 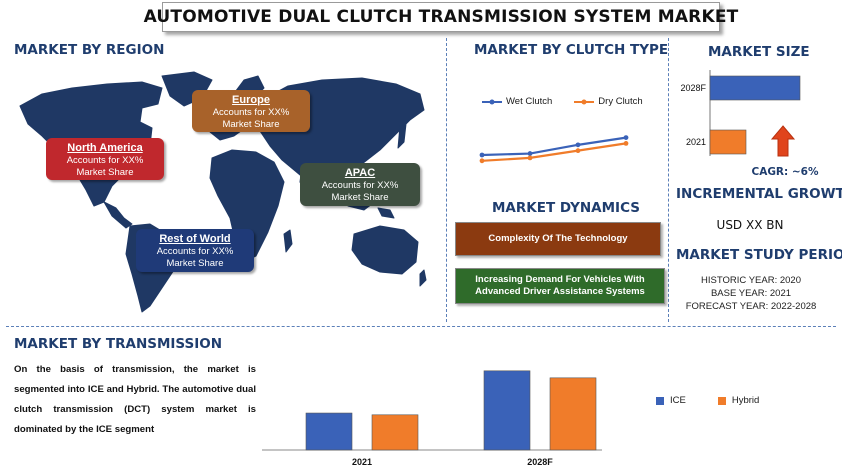 I want to click on trans-bar-ice-2028F, so click(x=507, y=410).